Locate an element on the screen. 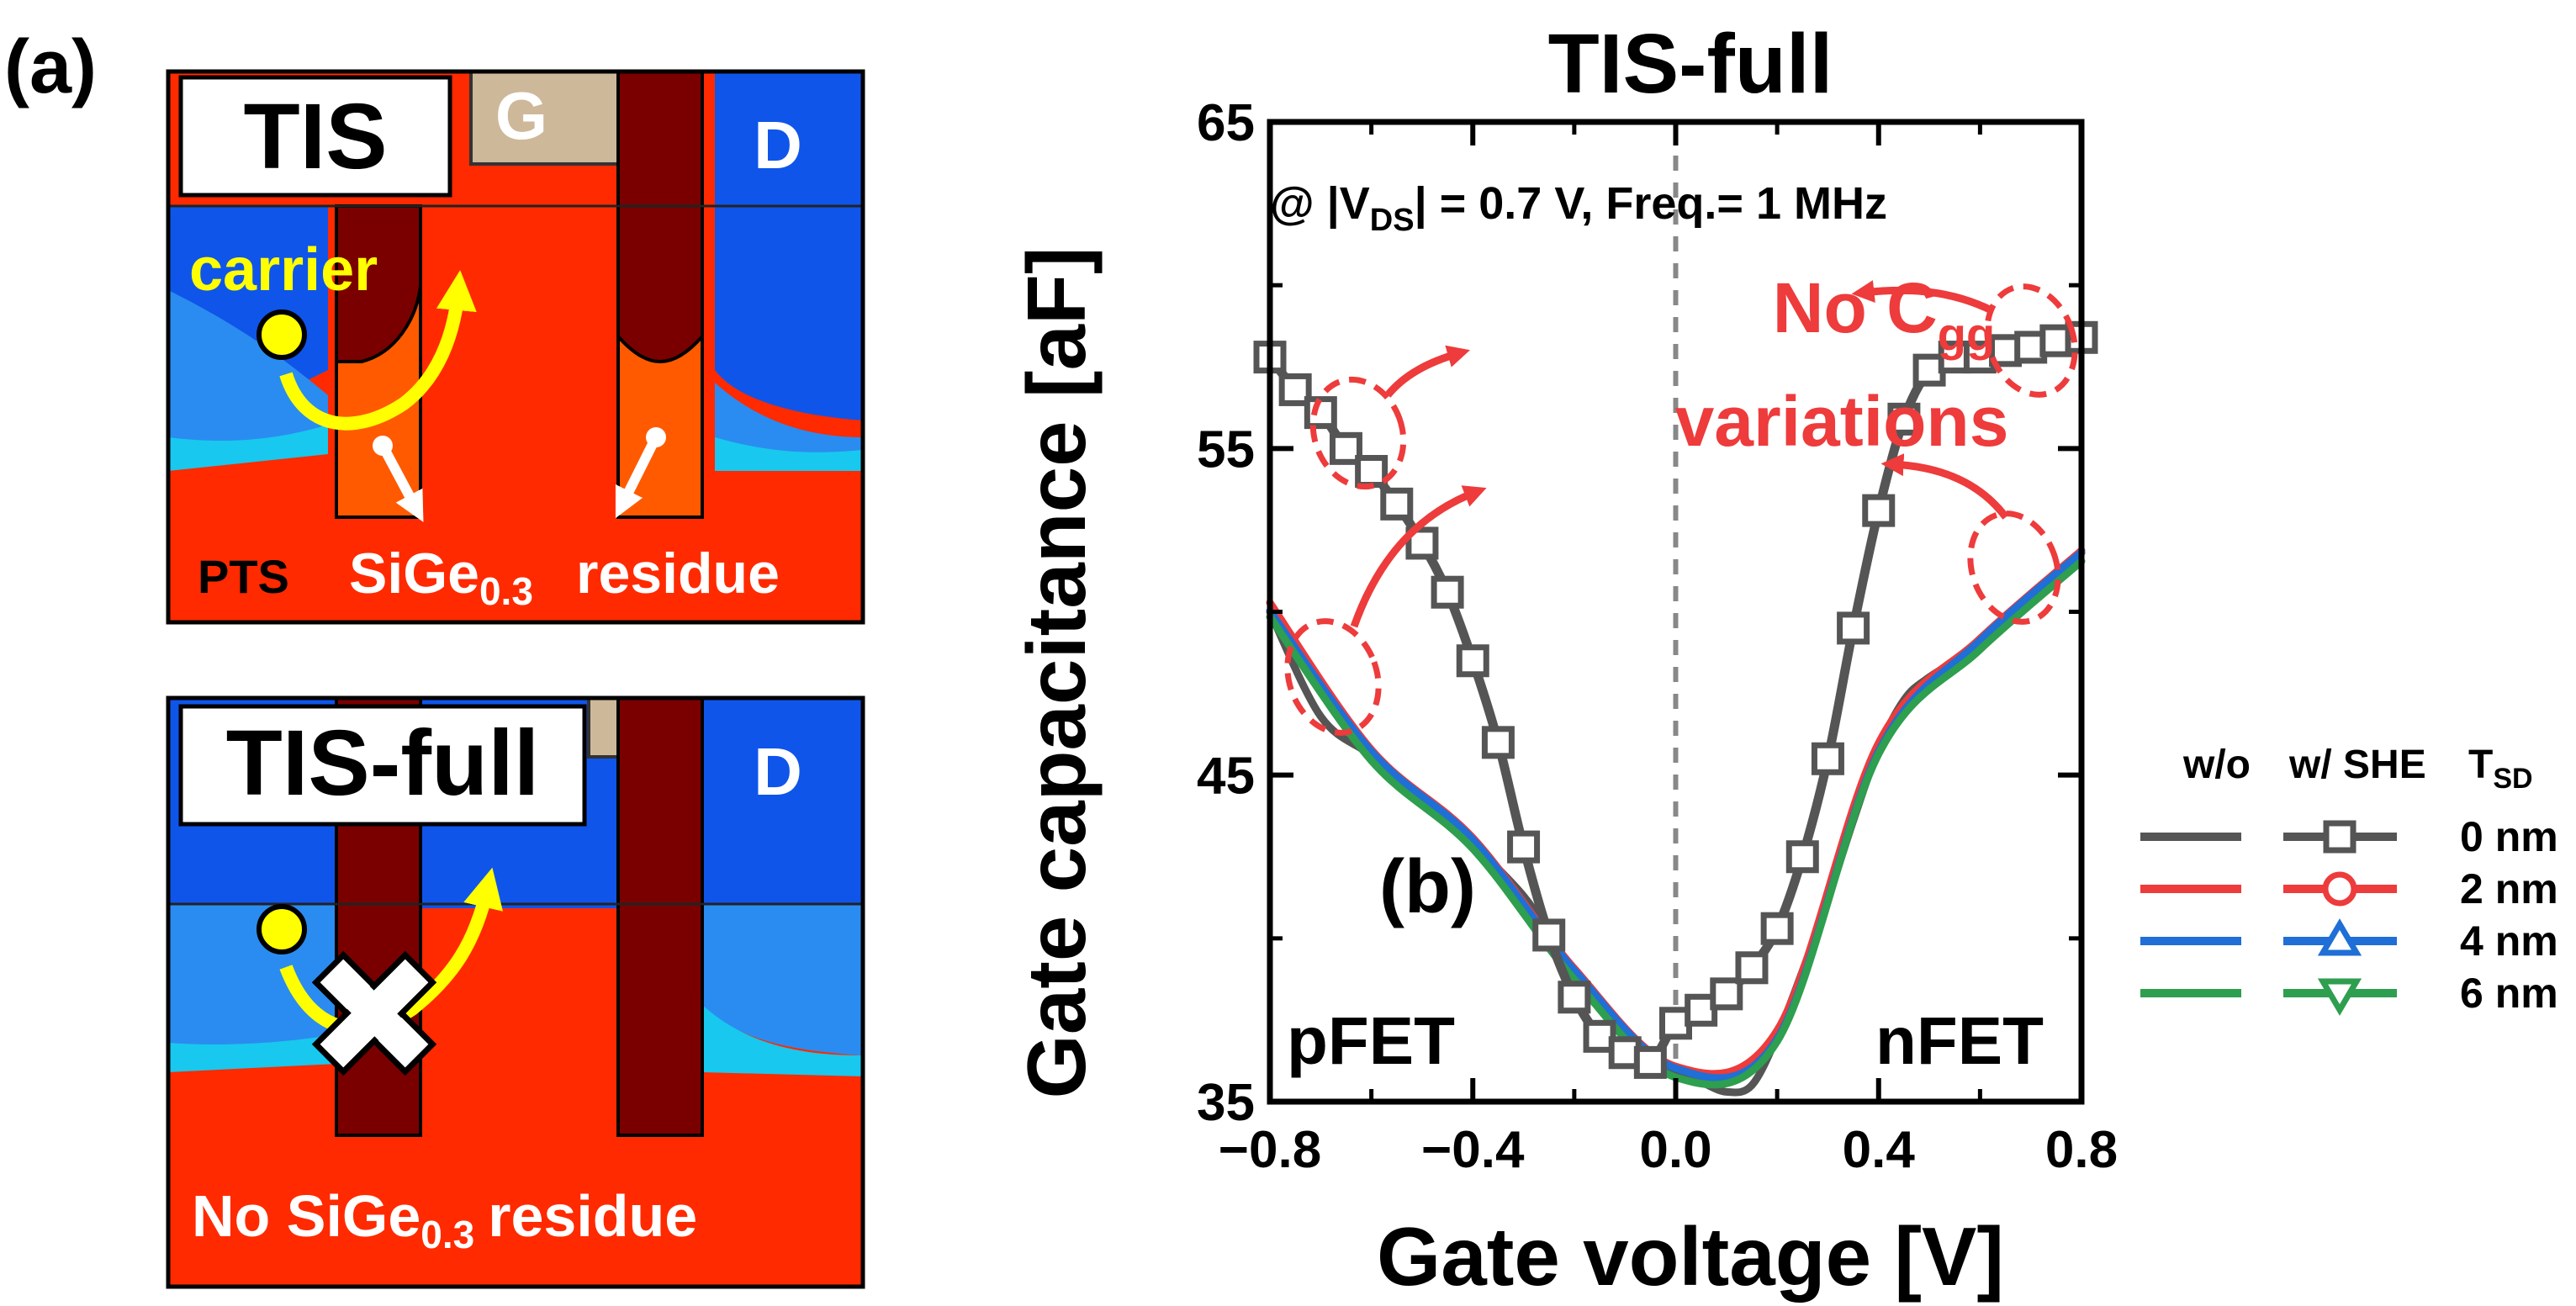 The height and width of the screenshot is (1306, 2576). y-tick-label: 65 is located at coordinates (1226, 123).